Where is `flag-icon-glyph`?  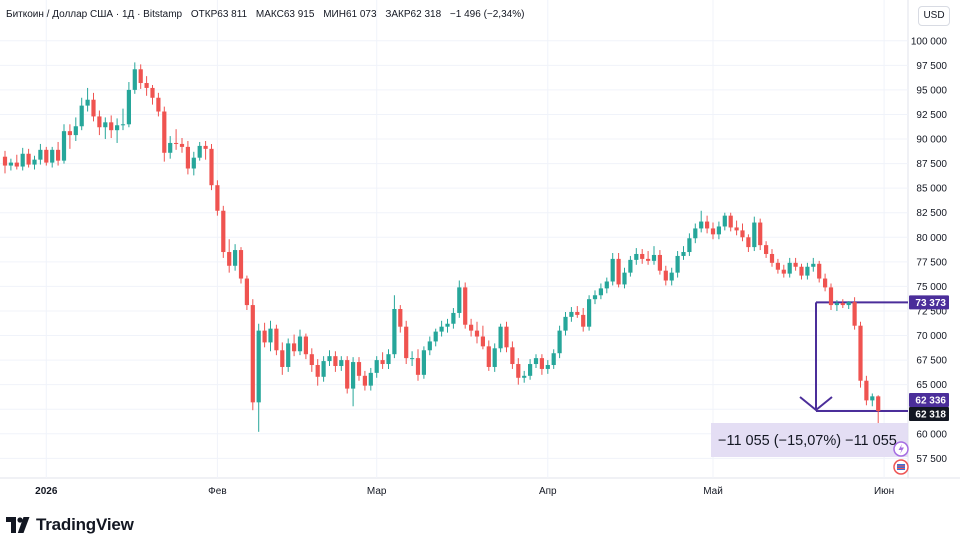
flag-icon-glyph is located at coordinates (901, 467).